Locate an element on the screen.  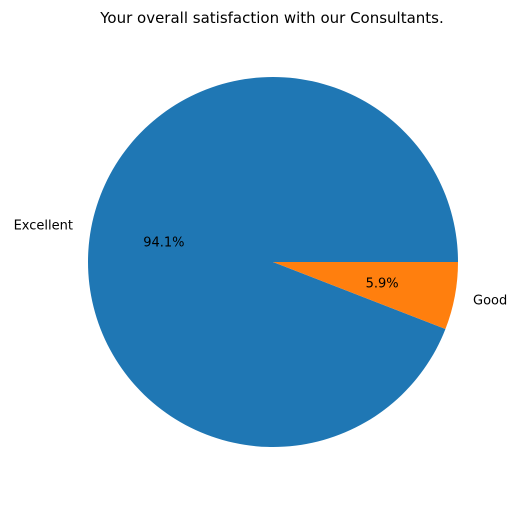
slice-label-excellent: Excellent is located at coordinates (43, 225).